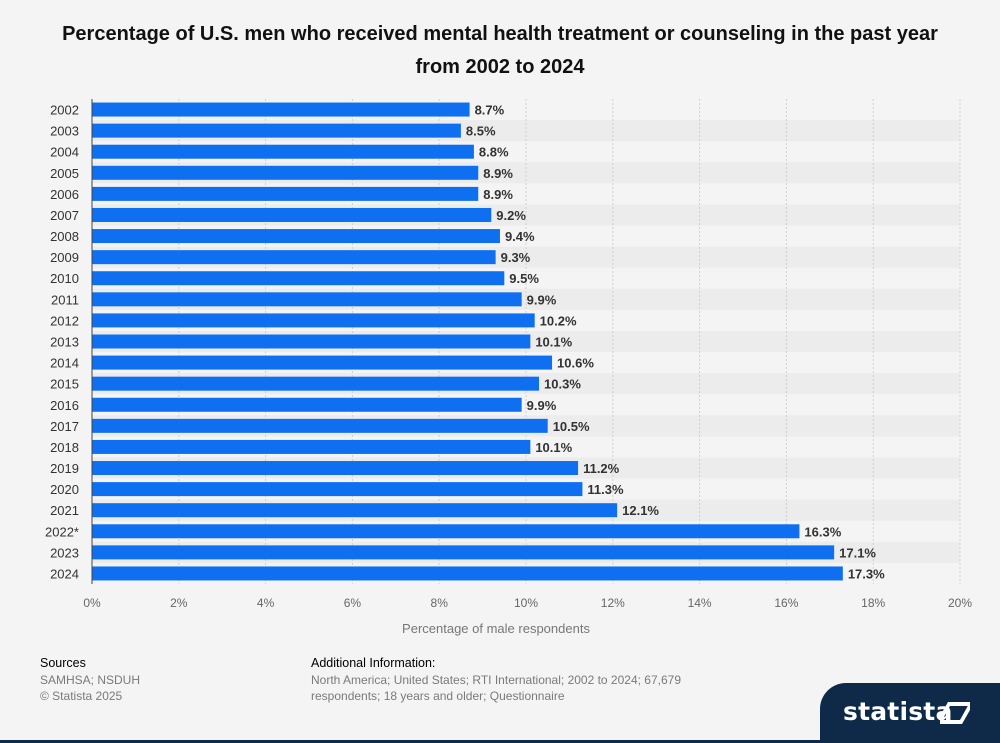  What do you see at coordinates (64, 573) in the screenshot?
I see `y-category-label: 2024` at bounding box center [64, 573].